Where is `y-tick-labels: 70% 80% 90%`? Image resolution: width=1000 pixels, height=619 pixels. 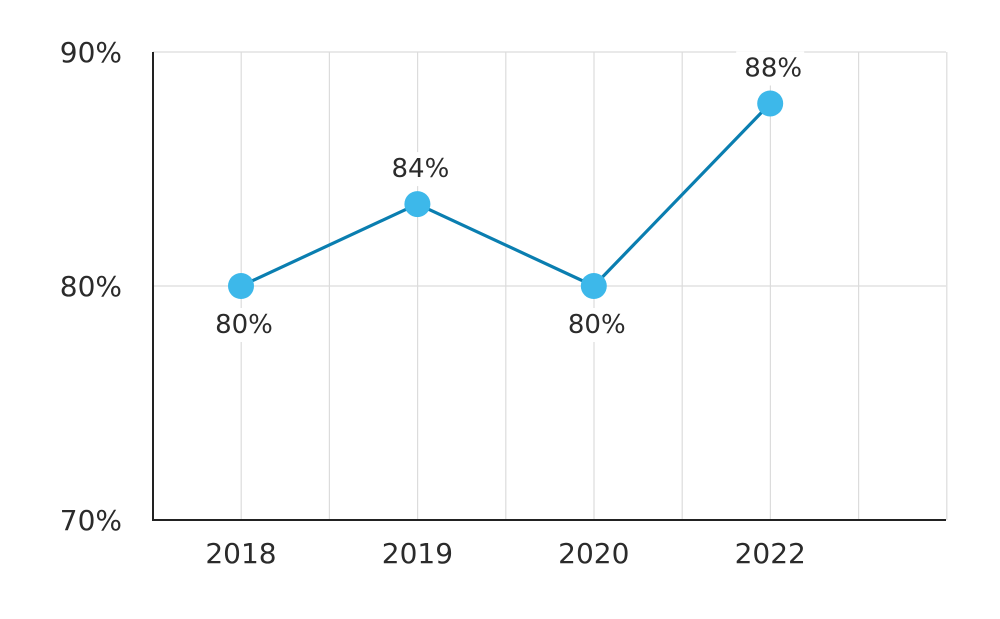 y-tick-labels: 70% 80% 90% is located at coordinates (91, 286).